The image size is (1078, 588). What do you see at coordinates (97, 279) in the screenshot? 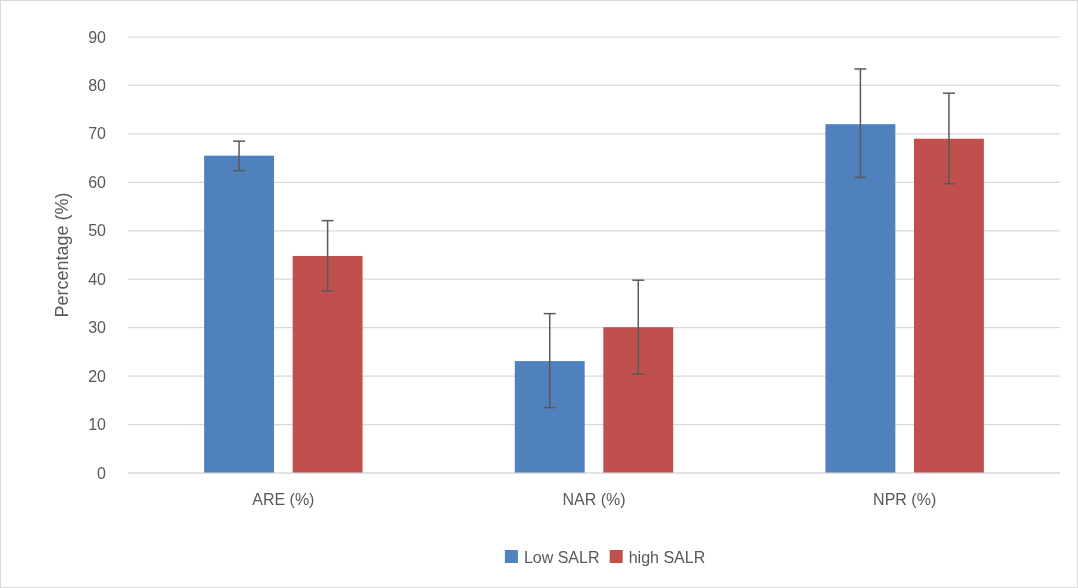
I see `y-tick-label: 40` at bounding box center [97, 279].